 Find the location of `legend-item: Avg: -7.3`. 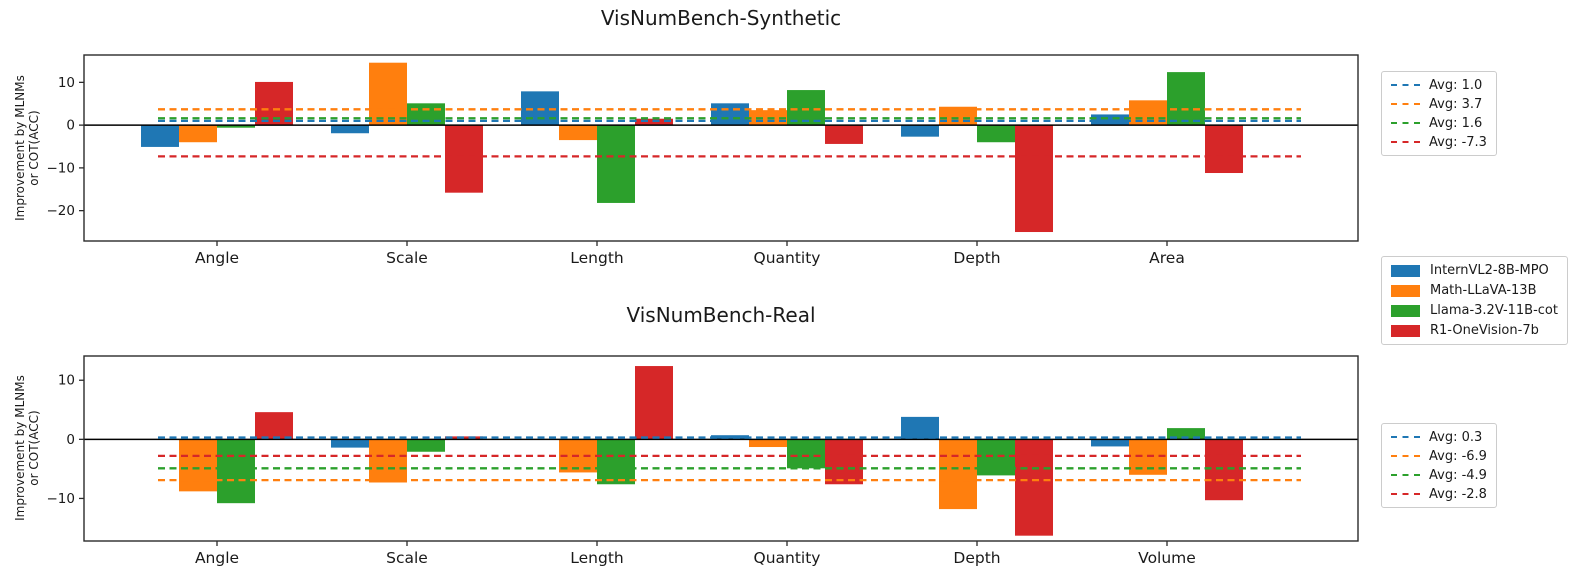

legend-item: Avg: -7.3 is located at coordinates (1439, 142).